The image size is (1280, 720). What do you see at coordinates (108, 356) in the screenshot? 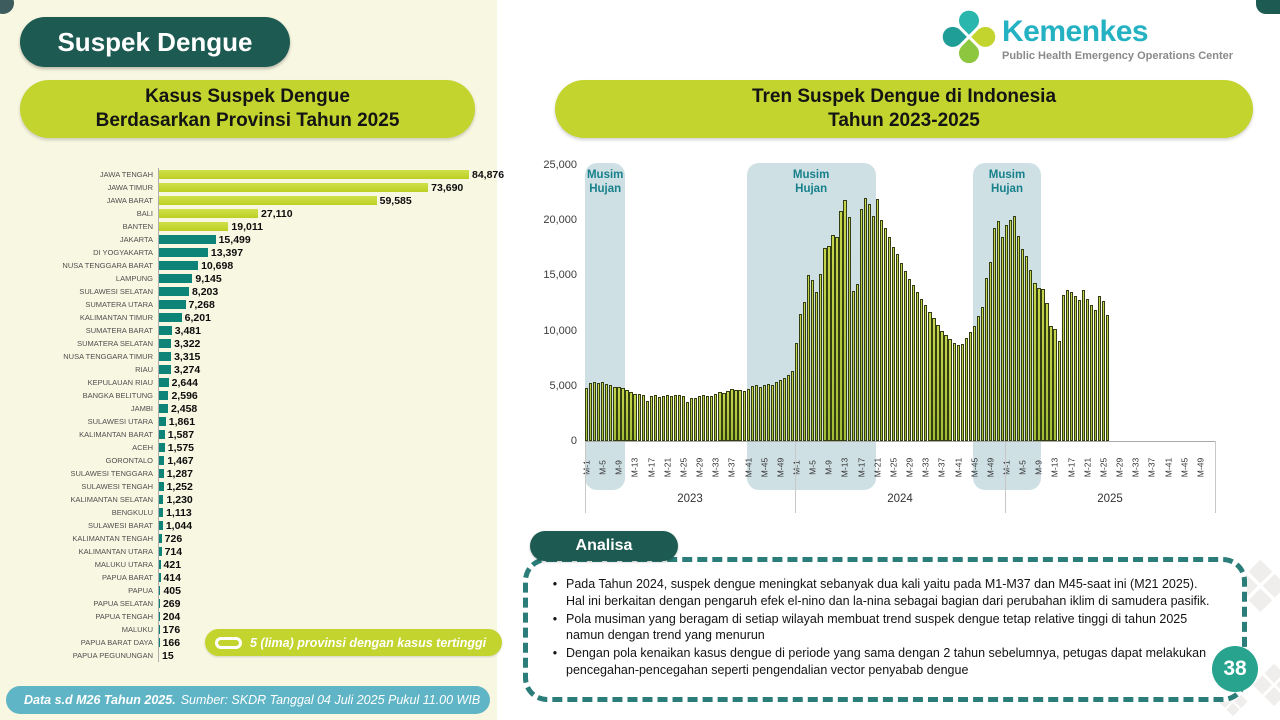
I see `province-label: NUSA TENGGARA TIMUR` at bounding box center [108, 356].